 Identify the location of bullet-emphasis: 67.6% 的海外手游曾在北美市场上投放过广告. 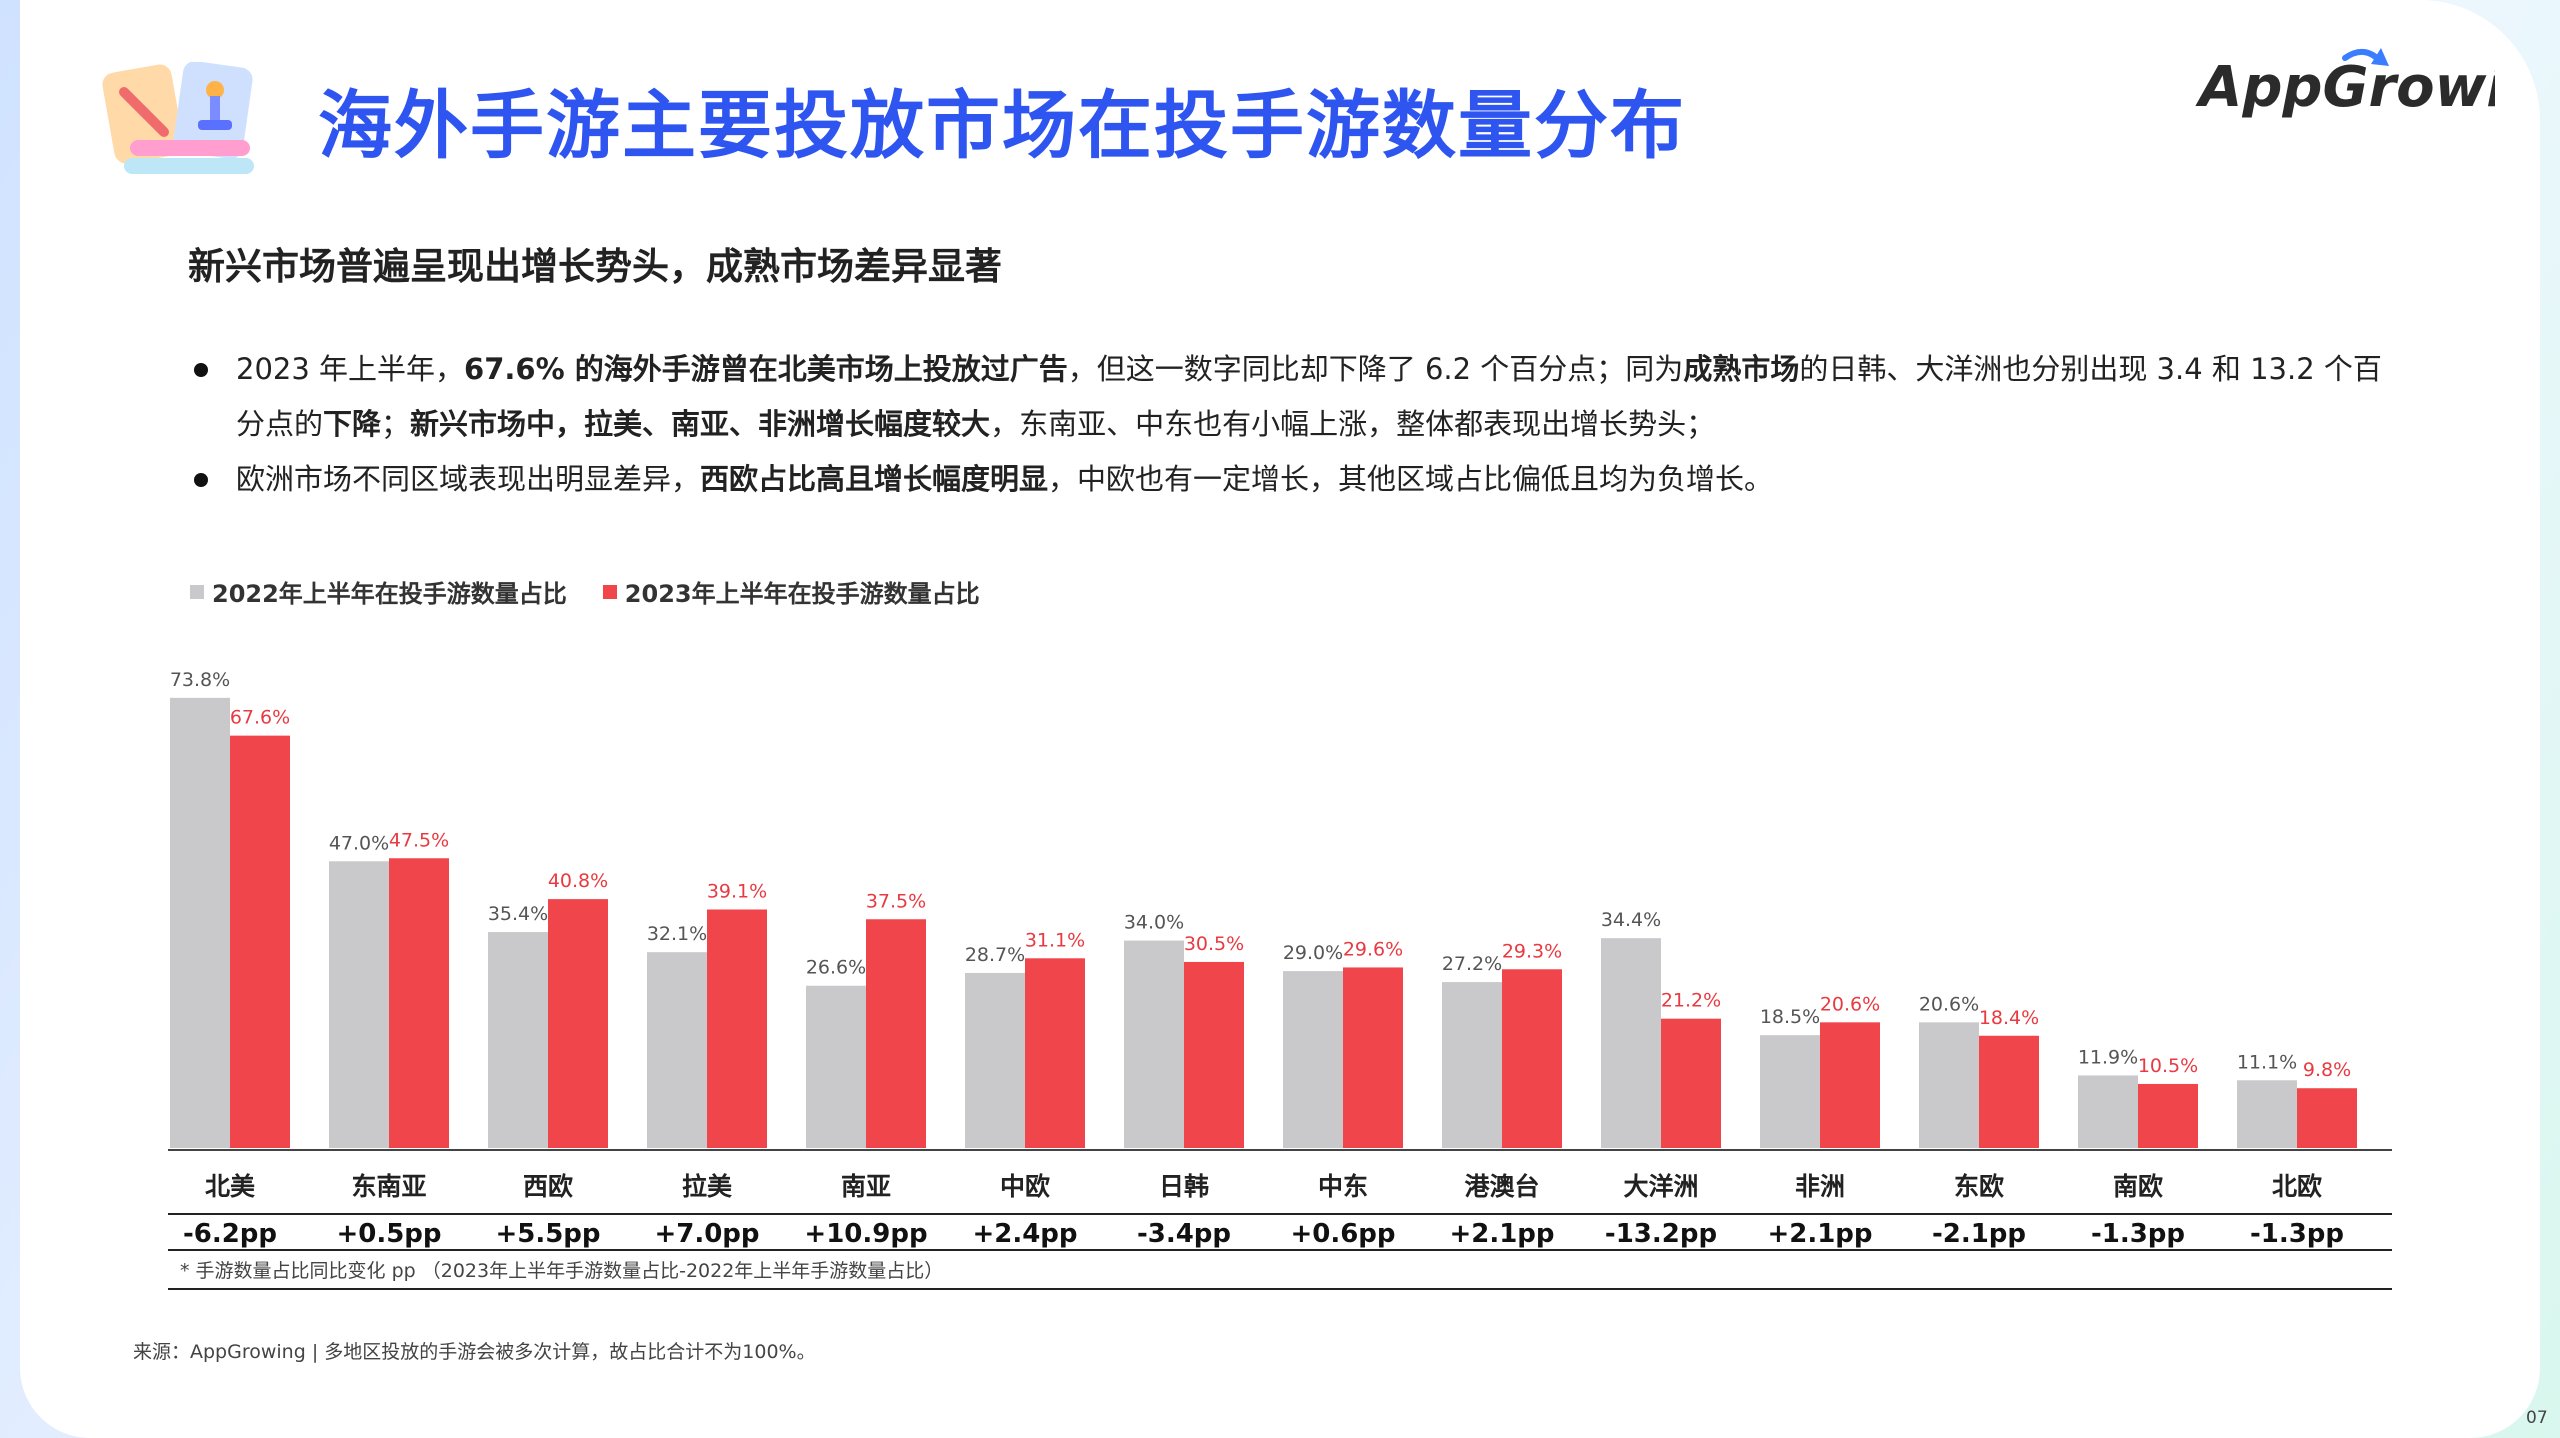
(766, 369).